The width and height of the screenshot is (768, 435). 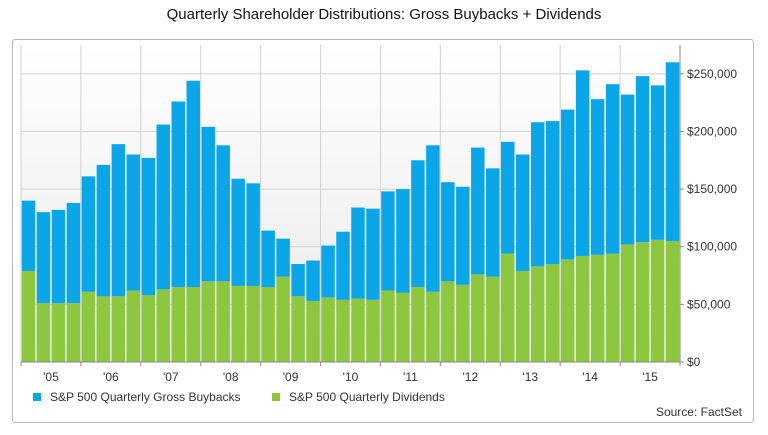 I want to click on y-tick-label: $250,000, so click(x=712, y=74).